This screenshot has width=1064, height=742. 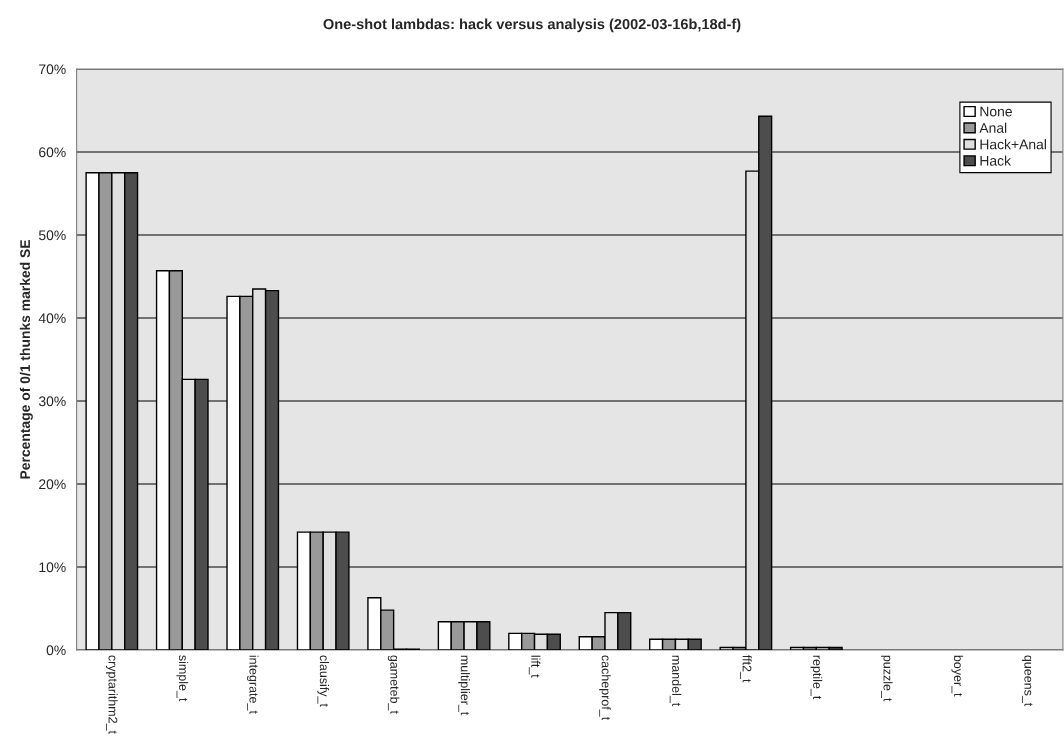 I want to click on x-tick-label: queens_t, so click(x=1027, y=681).